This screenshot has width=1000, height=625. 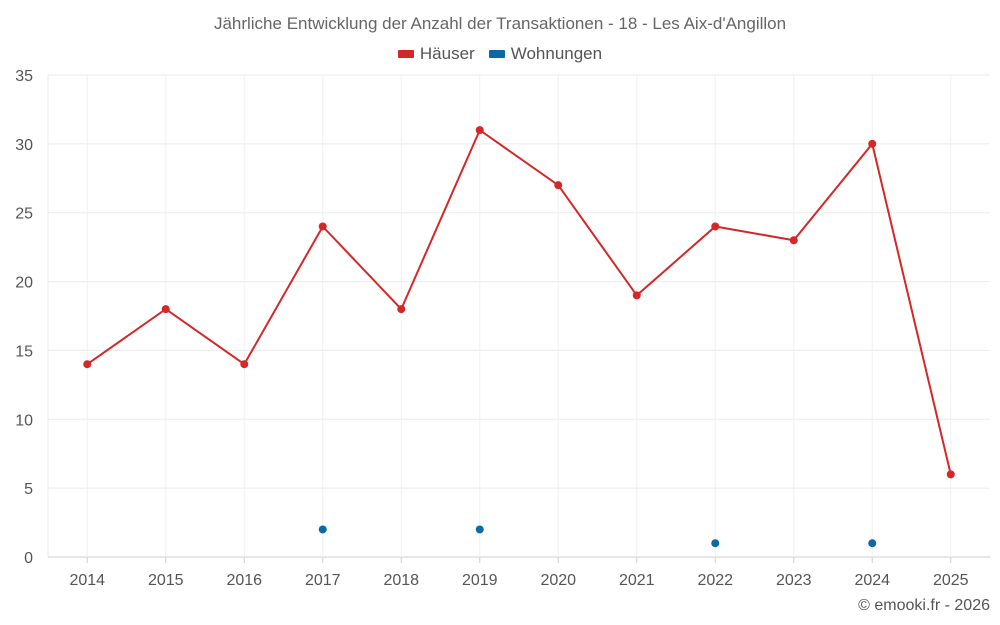 I want to click on y-tick-label: 5, so click(x=28, y=489).